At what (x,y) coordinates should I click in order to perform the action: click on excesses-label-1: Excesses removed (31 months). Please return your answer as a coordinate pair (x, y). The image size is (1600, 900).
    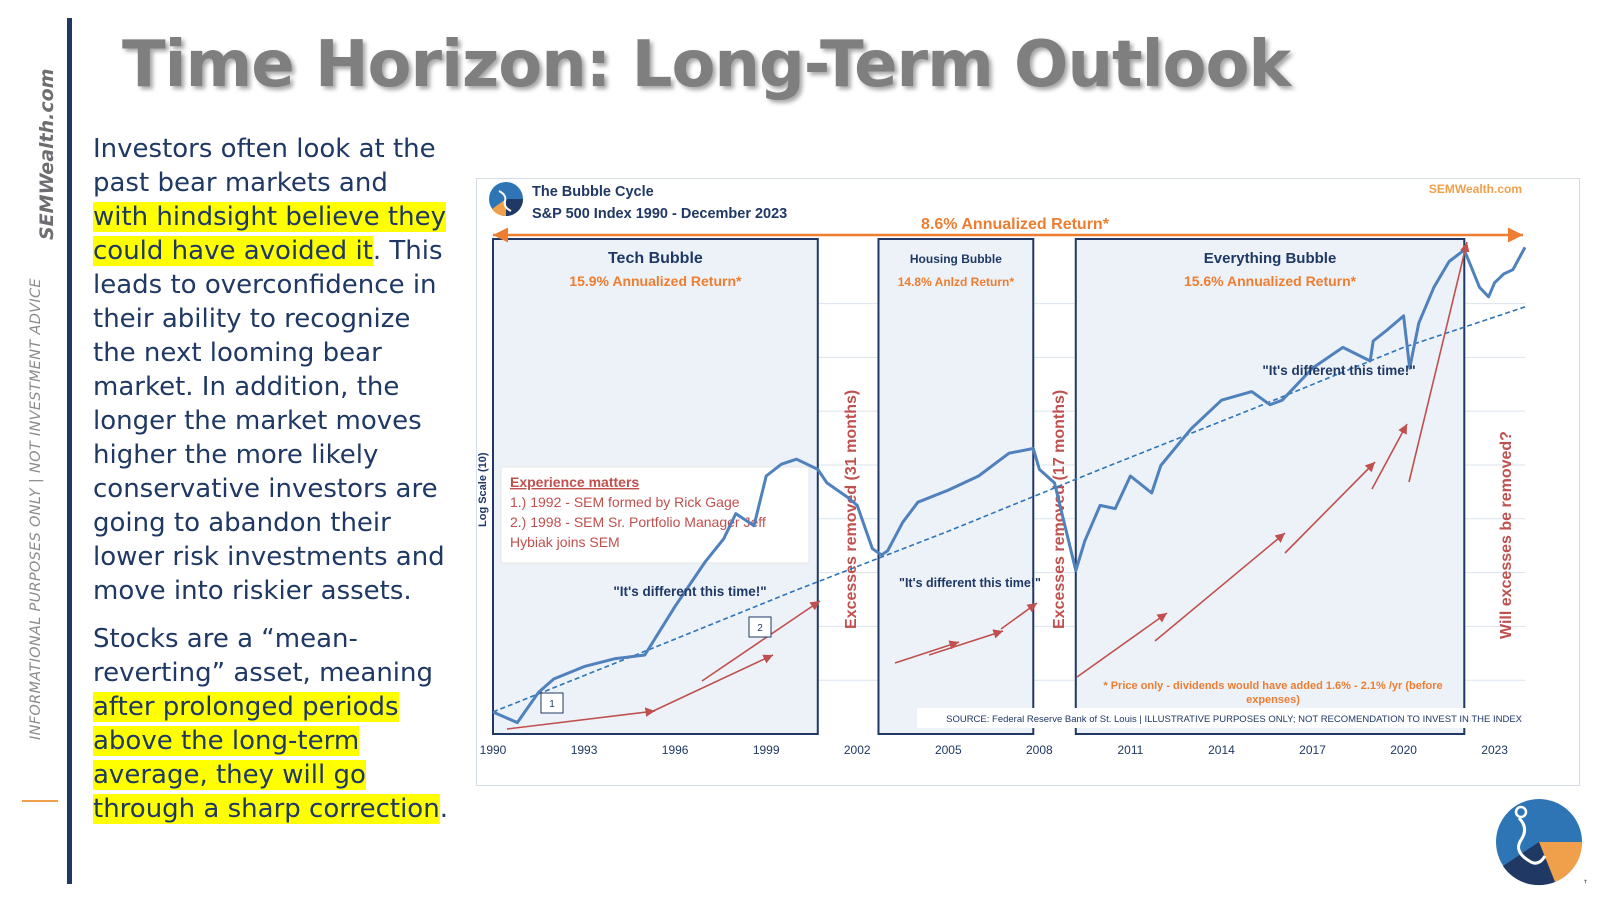
    Looking at the image, I should click on (851, 509).